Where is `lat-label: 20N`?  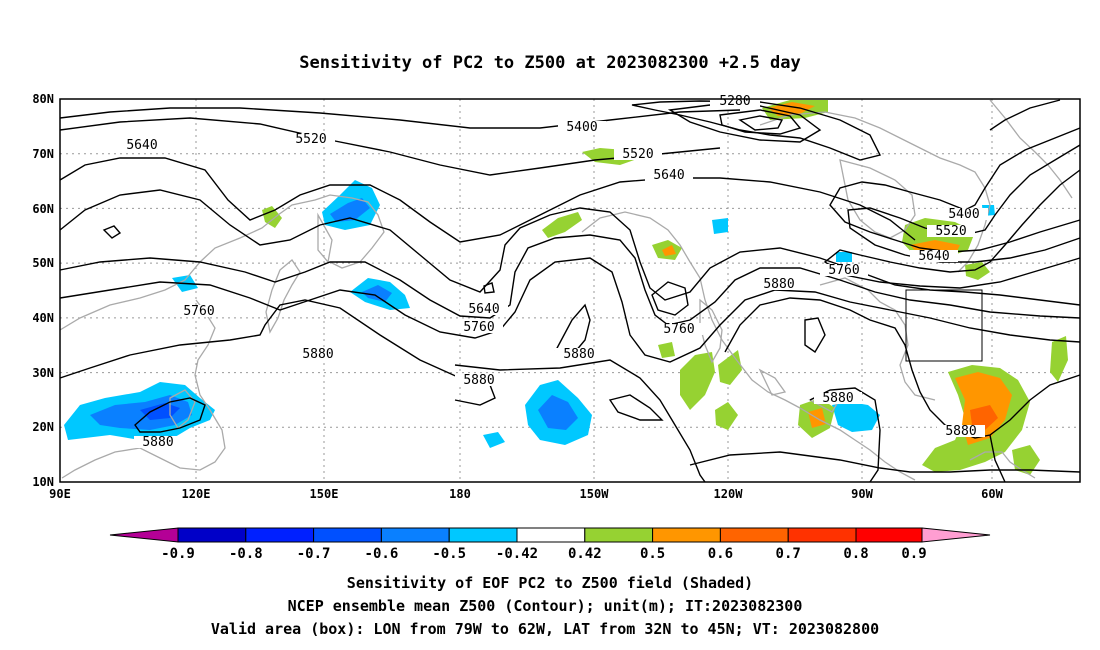 lat-label: 20N is located at coordinates (43, 427).